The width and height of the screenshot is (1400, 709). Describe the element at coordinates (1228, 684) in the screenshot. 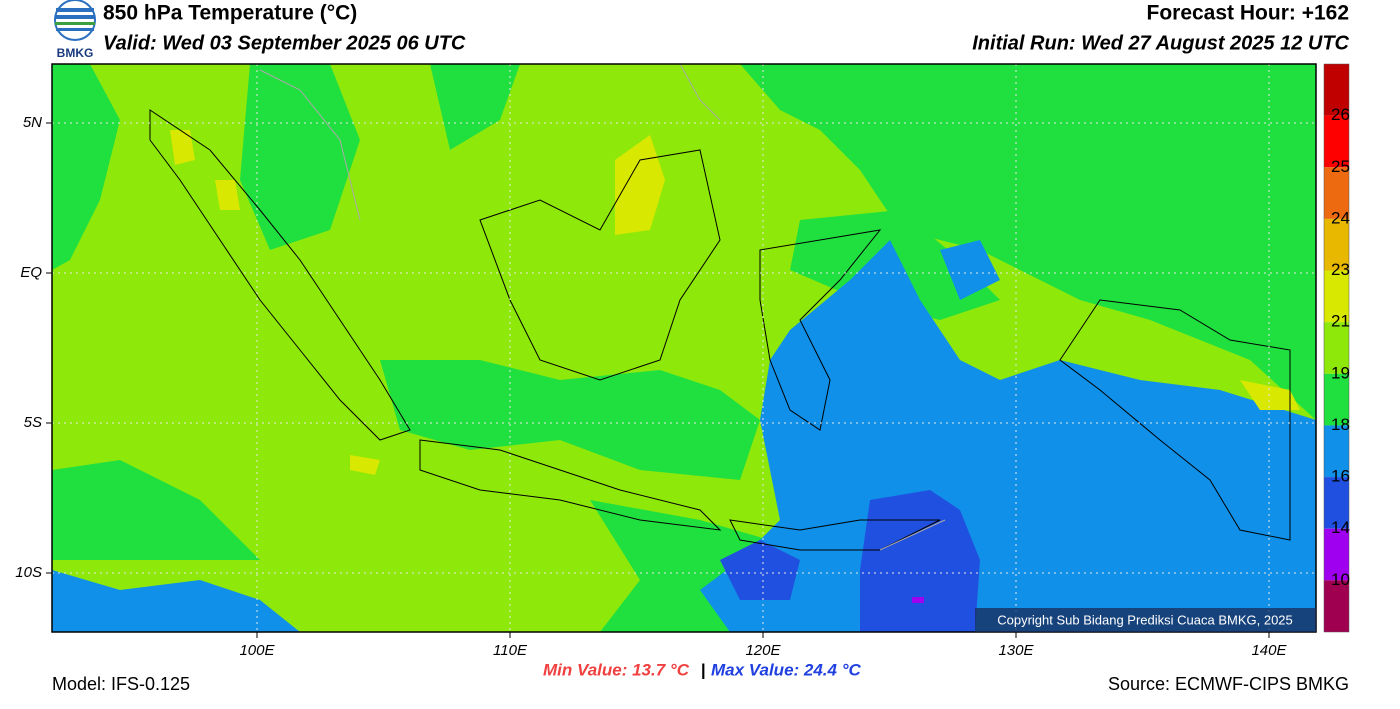

I see `source: Source: ECMWF-CIPS BMKG` at that location.